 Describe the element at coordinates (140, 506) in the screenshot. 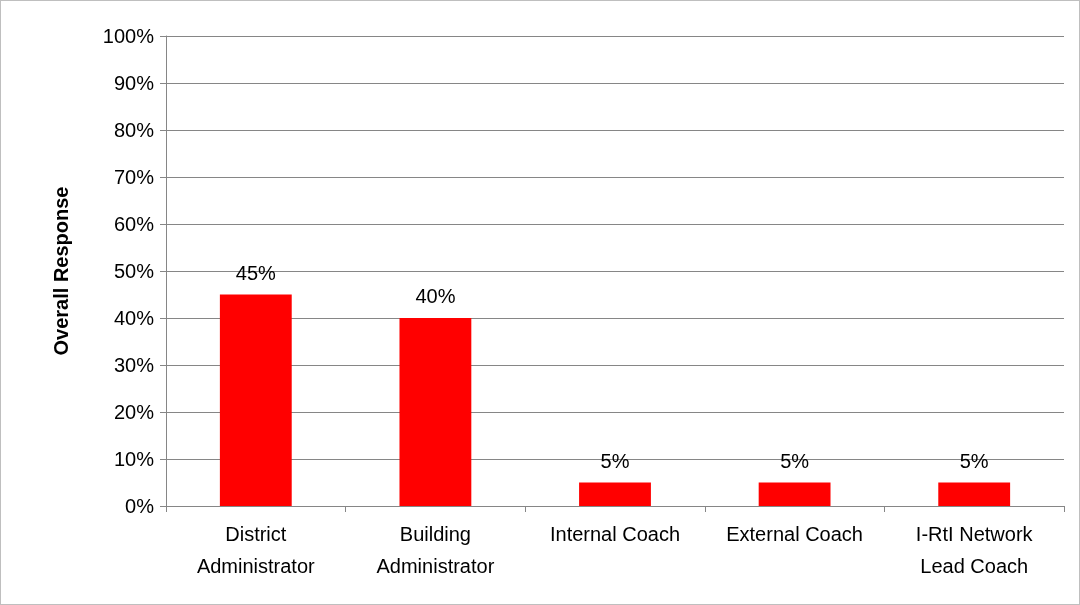

I see `y-tick-label: 0%` at that location.